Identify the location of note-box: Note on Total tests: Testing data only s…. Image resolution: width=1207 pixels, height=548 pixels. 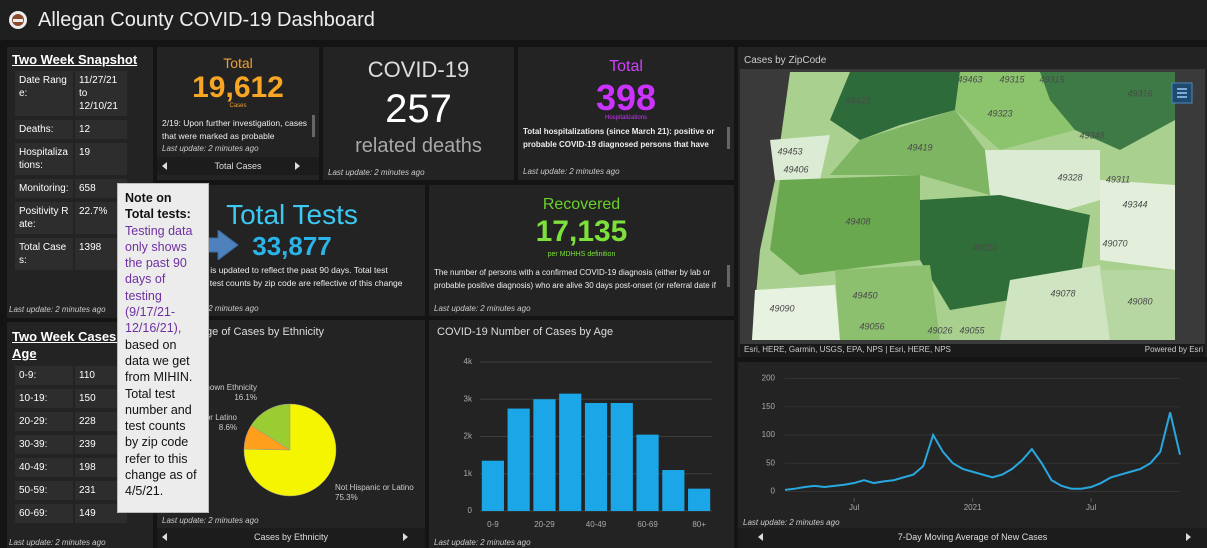
(163, 348).